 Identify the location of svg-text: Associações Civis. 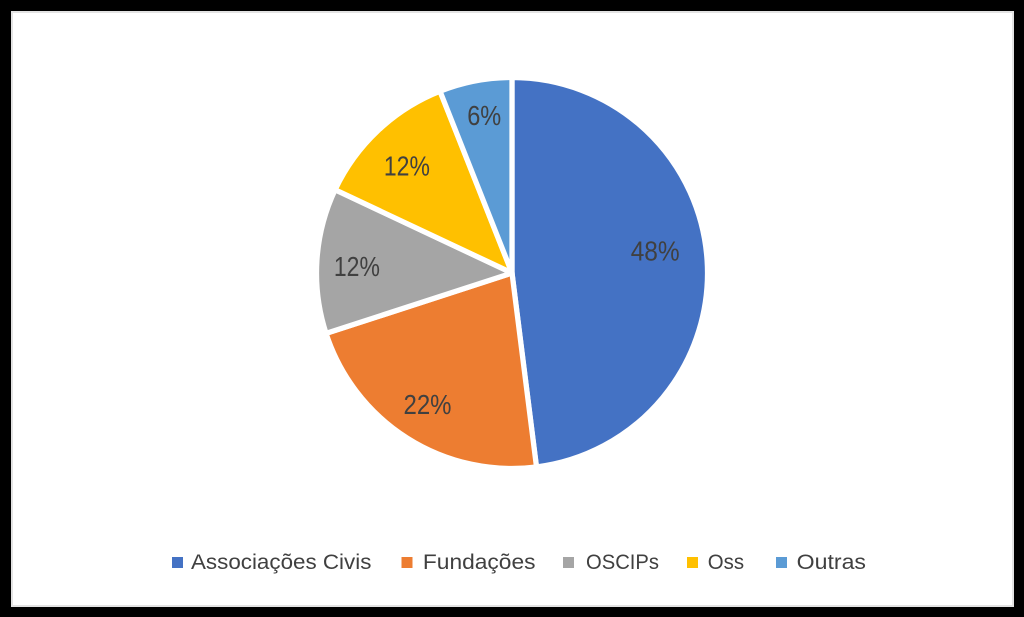
(281, 562).